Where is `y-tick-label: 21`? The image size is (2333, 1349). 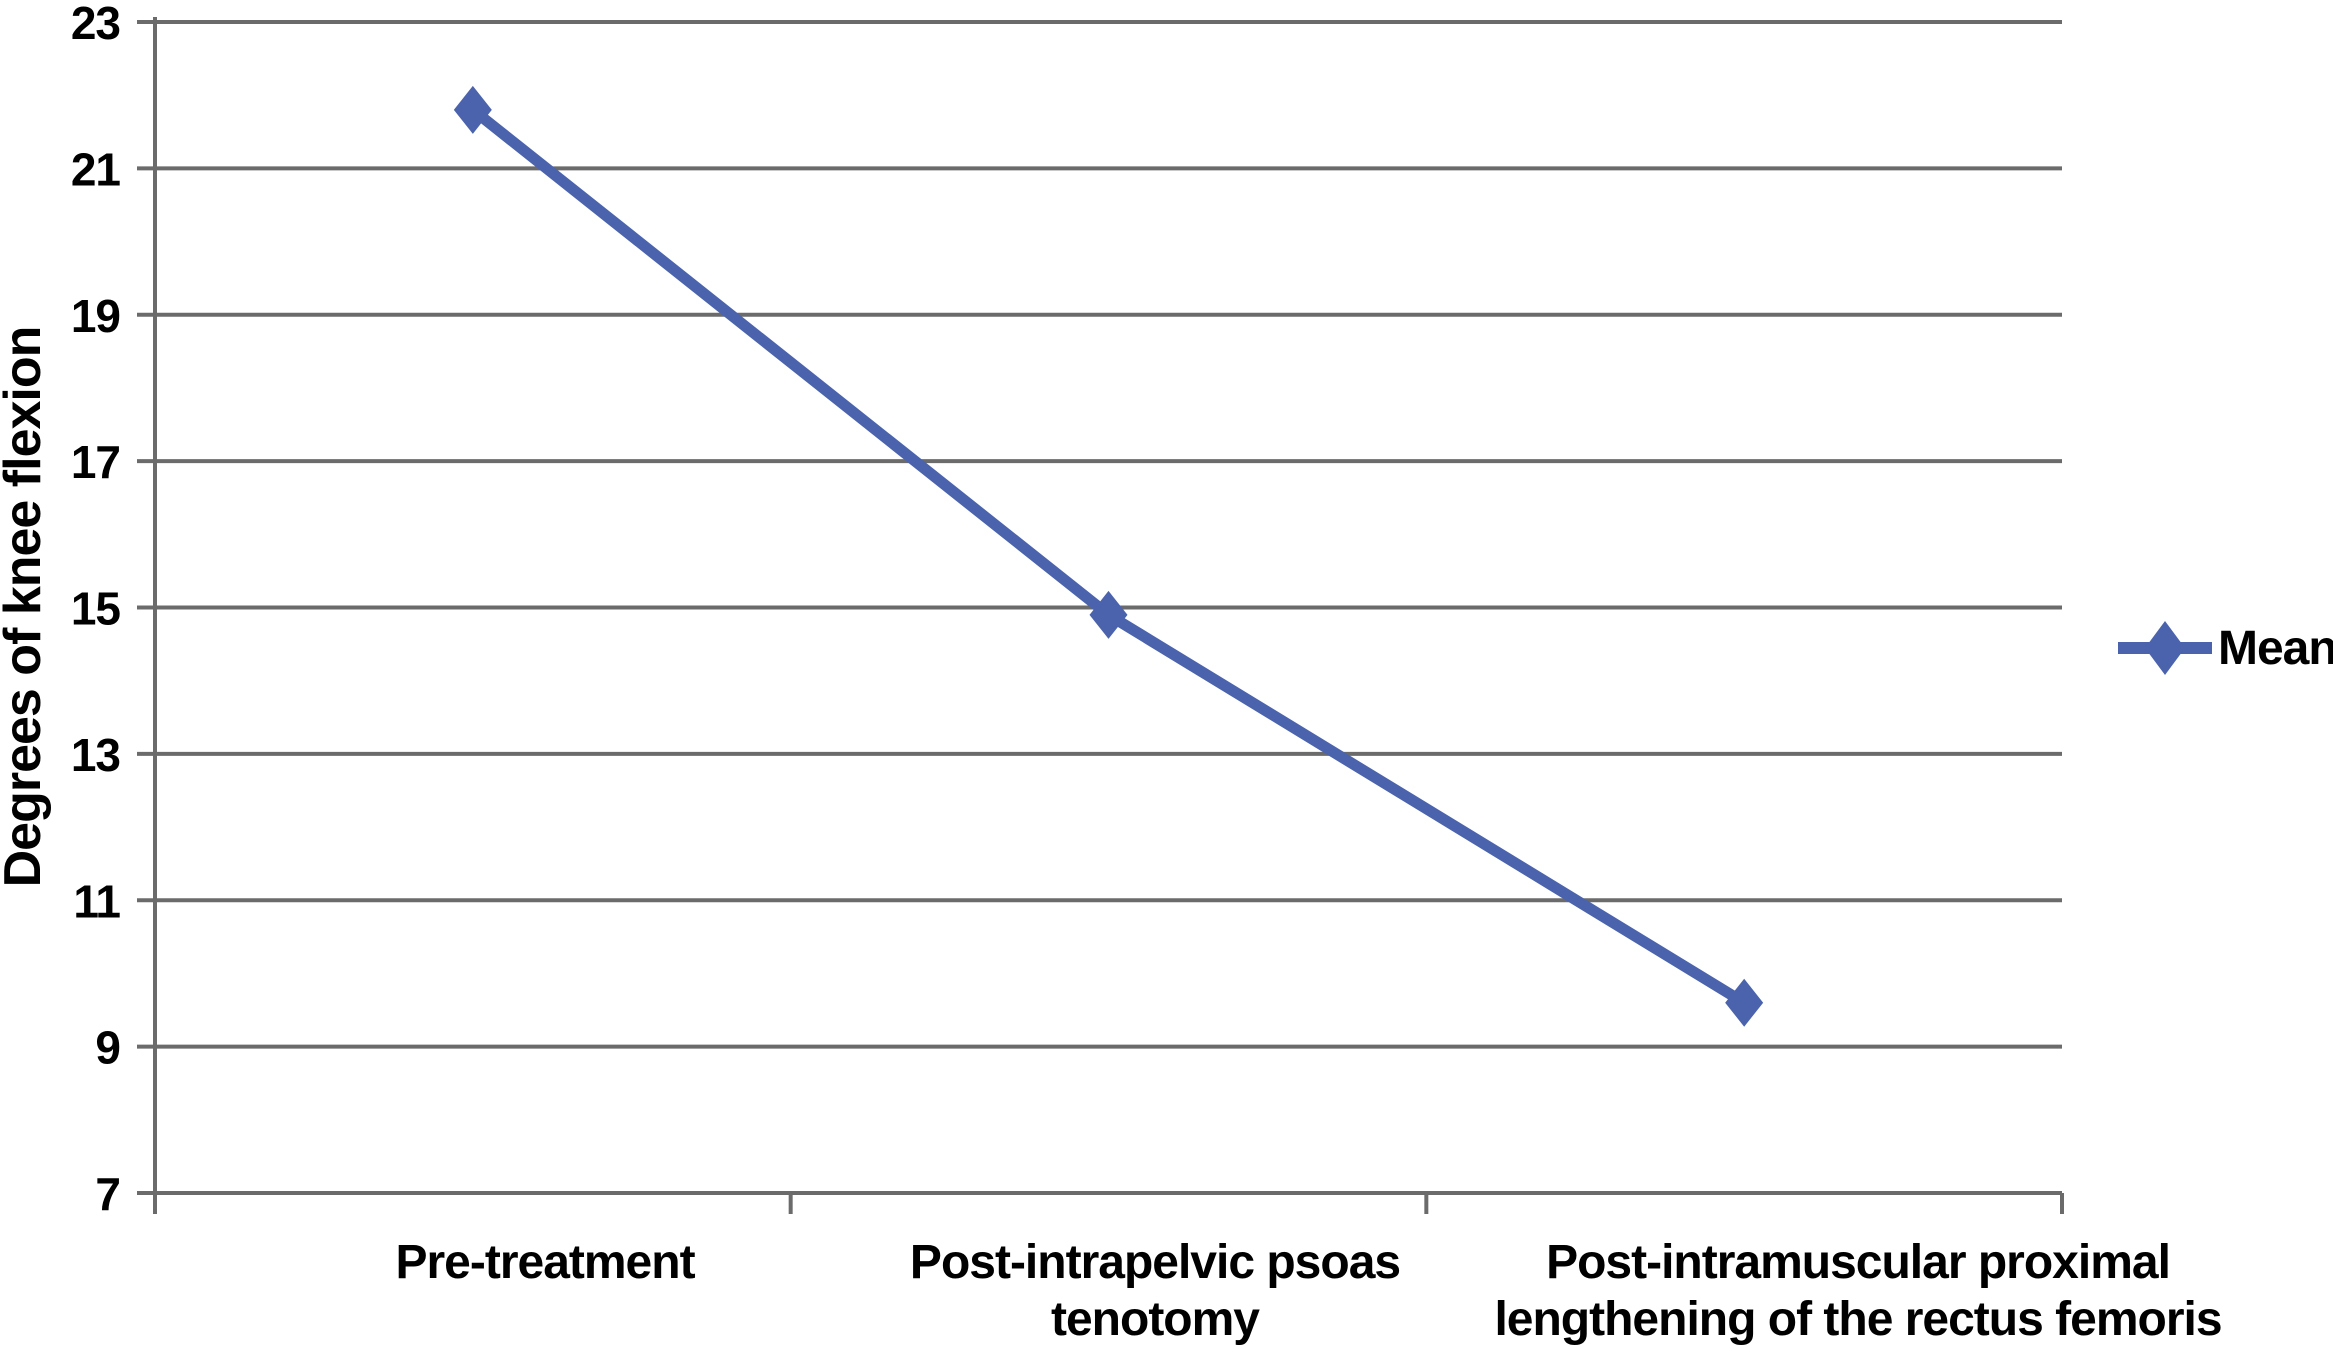
y-tick-label: 21 is located at coordinates (96, 169).